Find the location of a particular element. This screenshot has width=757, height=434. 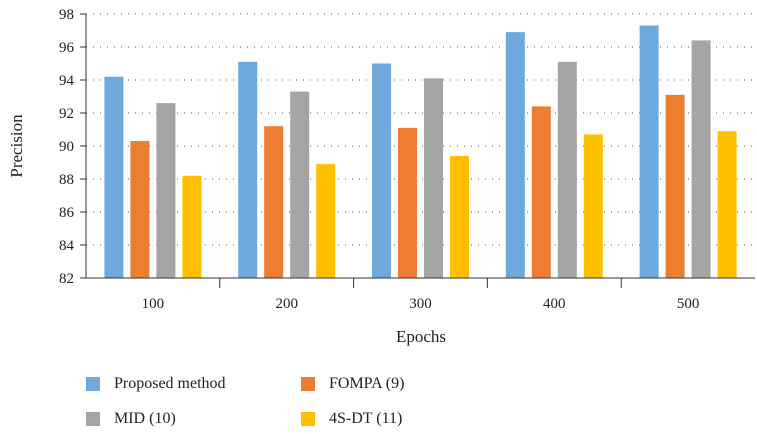

x-axis-label: Epochs is located at coordinates (421, 336).